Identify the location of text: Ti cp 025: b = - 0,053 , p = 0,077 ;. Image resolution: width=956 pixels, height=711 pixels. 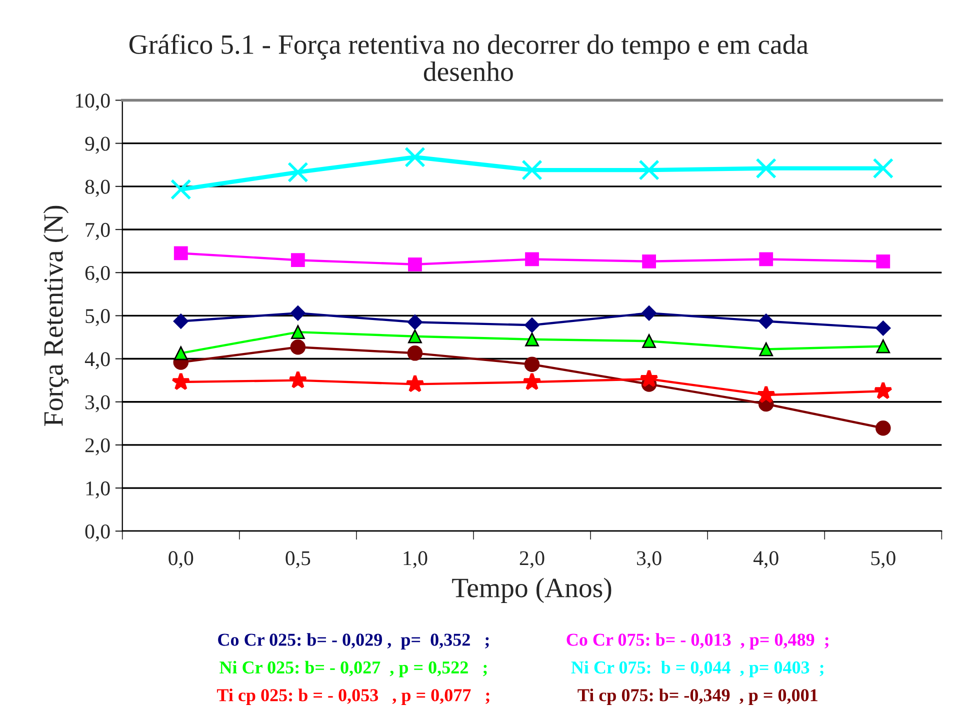
(353, 696).